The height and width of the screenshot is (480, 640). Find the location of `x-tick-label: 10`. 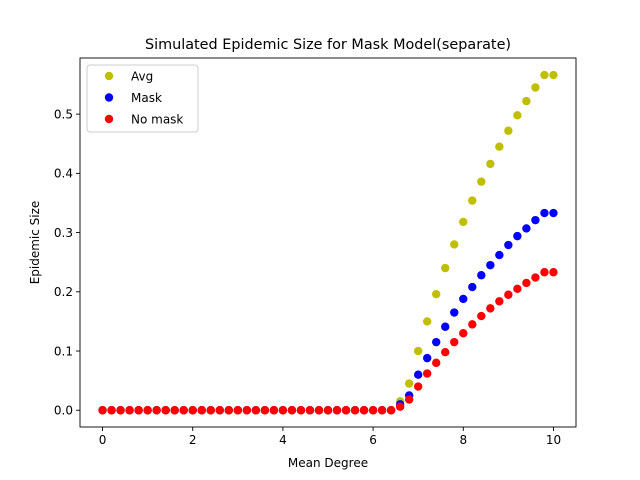

x-tick-label: 10 is located at coordinates (553, 440).